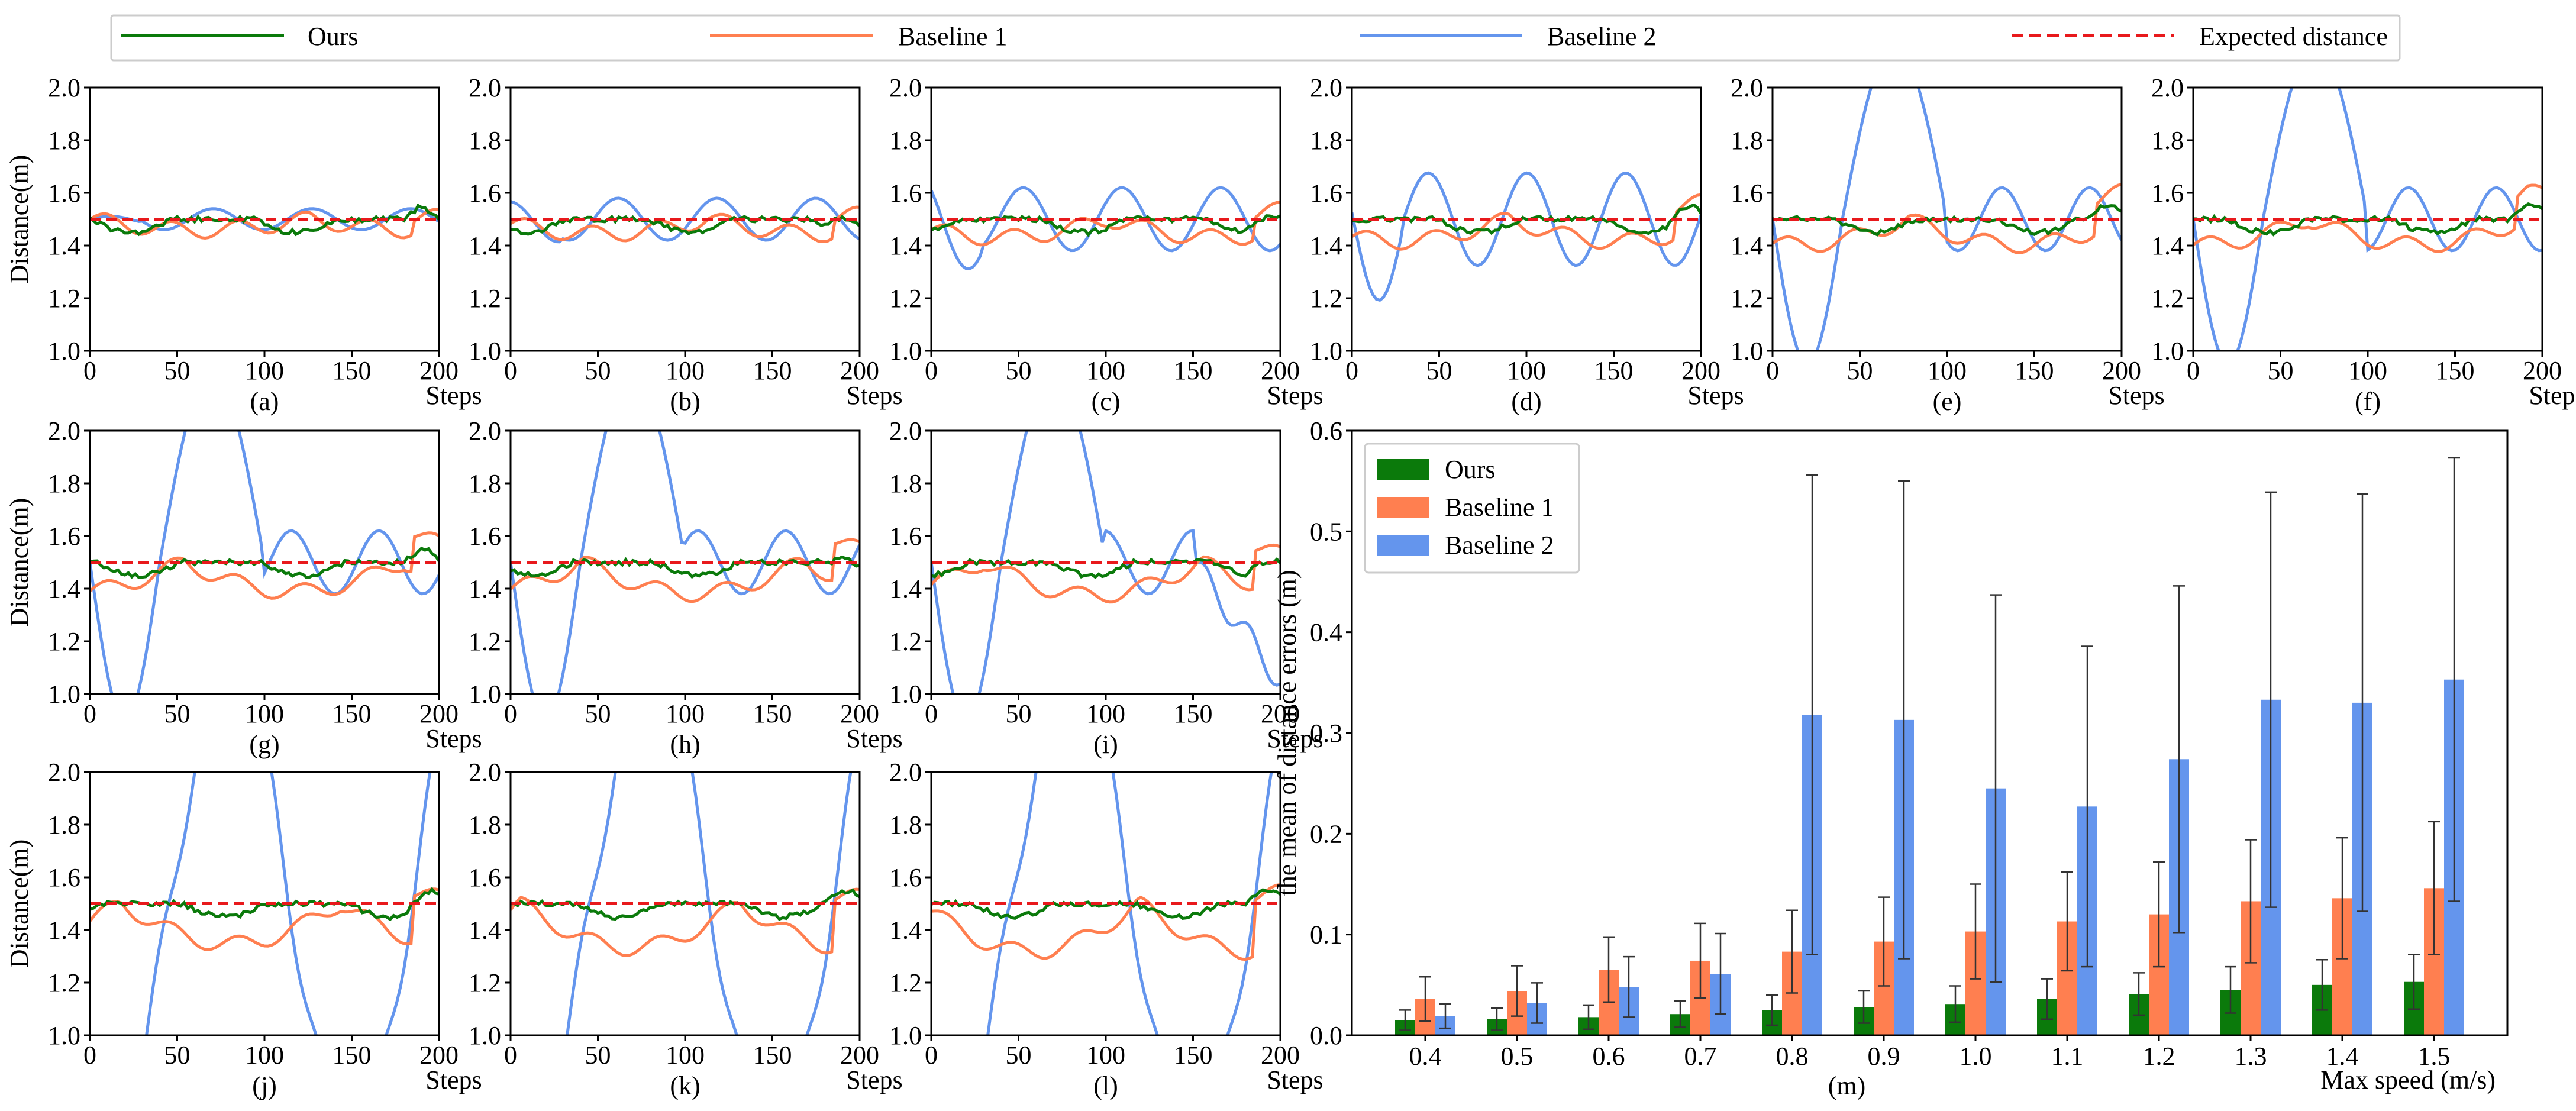 This screenshot has width=2576, height=1111. Describe the element at coordinates (2251, 1056) in the screenshot. I see `x-tick-label: 1.3` at that location.